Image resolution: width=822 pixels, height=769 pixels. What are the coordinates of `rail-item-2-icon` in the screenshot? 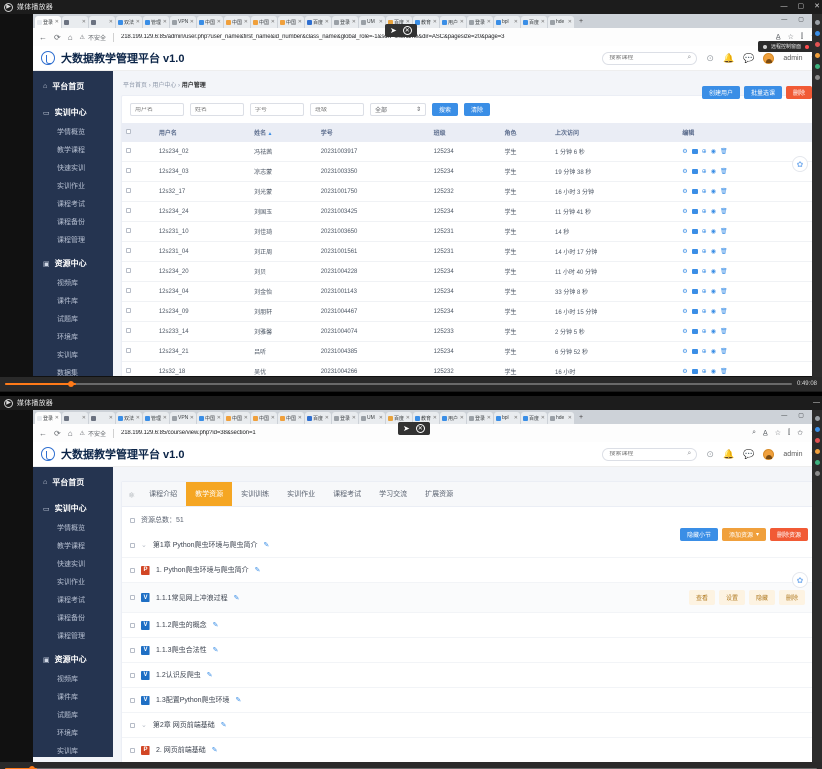 It's located at (817, 44).